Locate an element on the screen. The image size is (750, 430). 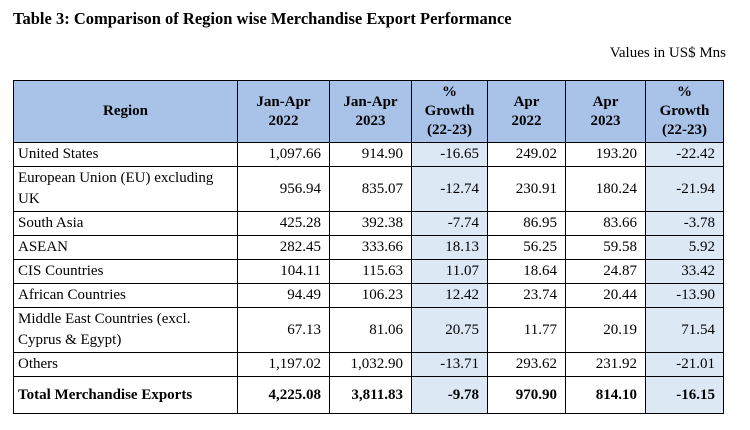
jan-apr-2022-cell: 1,197.02 is located at coordinates (283, 364).